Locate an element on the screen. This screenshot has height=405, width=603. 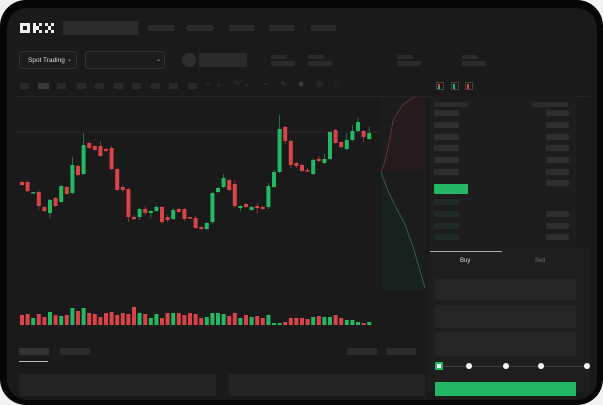
market-type-dropdown: Spot Trading ⌄ is located at coordinates (48, 60).